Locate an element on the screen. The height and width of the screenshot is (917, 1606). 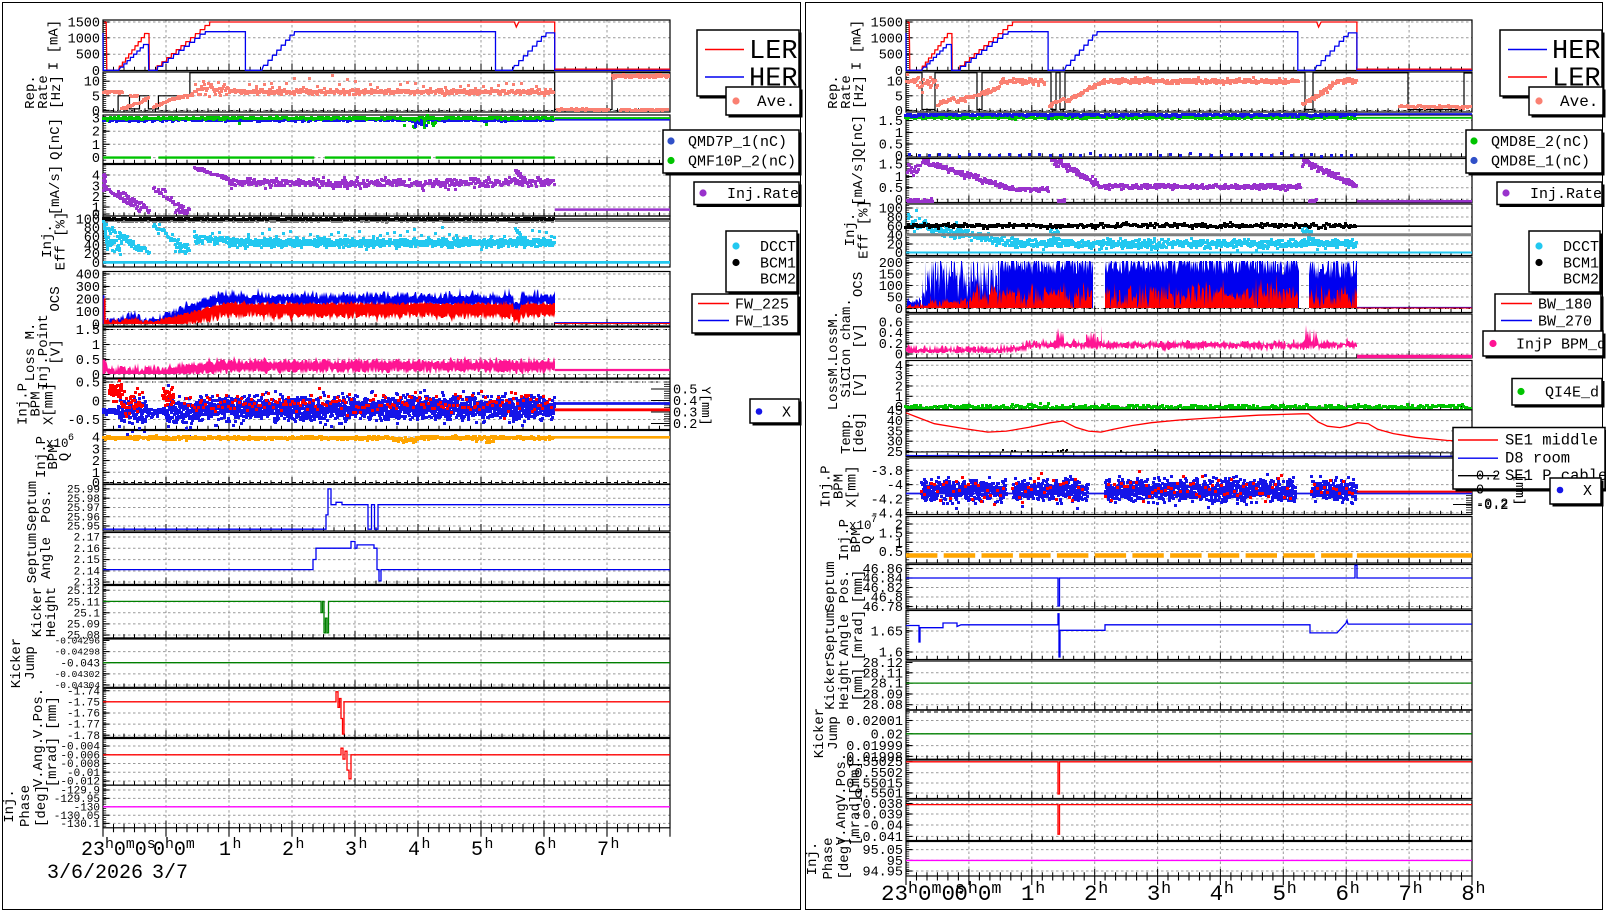
svg-text: Angle is located at coordinates (47, 558).